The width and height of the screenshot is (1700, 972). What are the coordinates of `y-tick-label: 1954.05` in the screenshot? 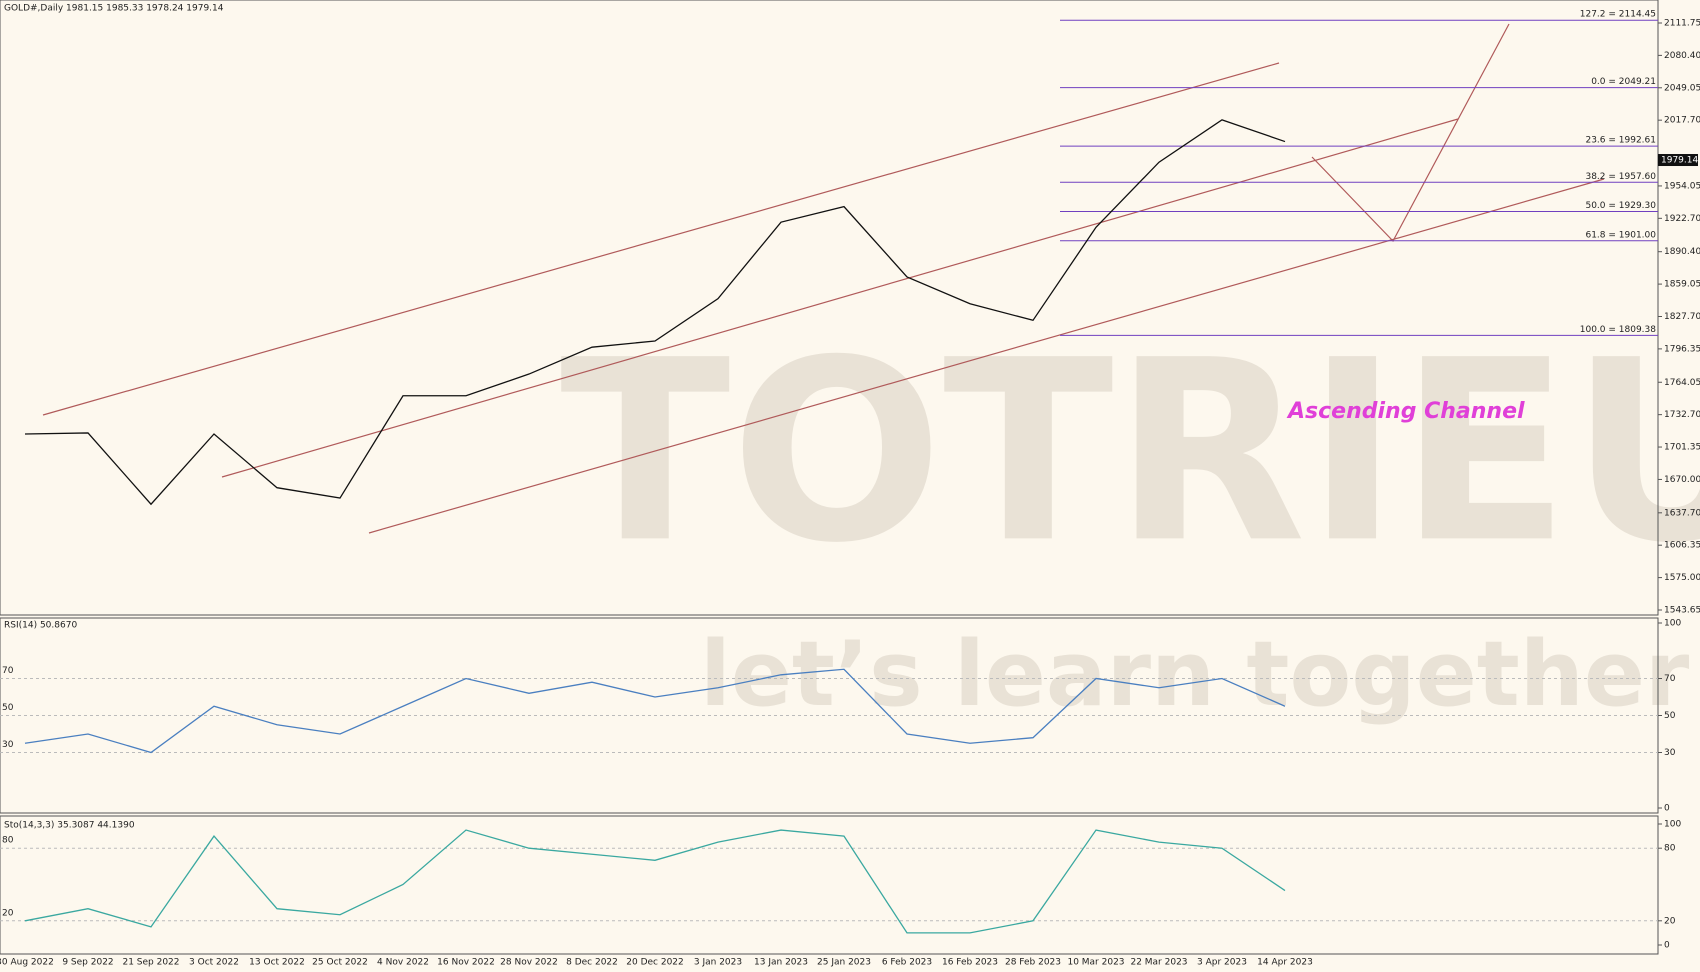 It's located at (1682, 186).